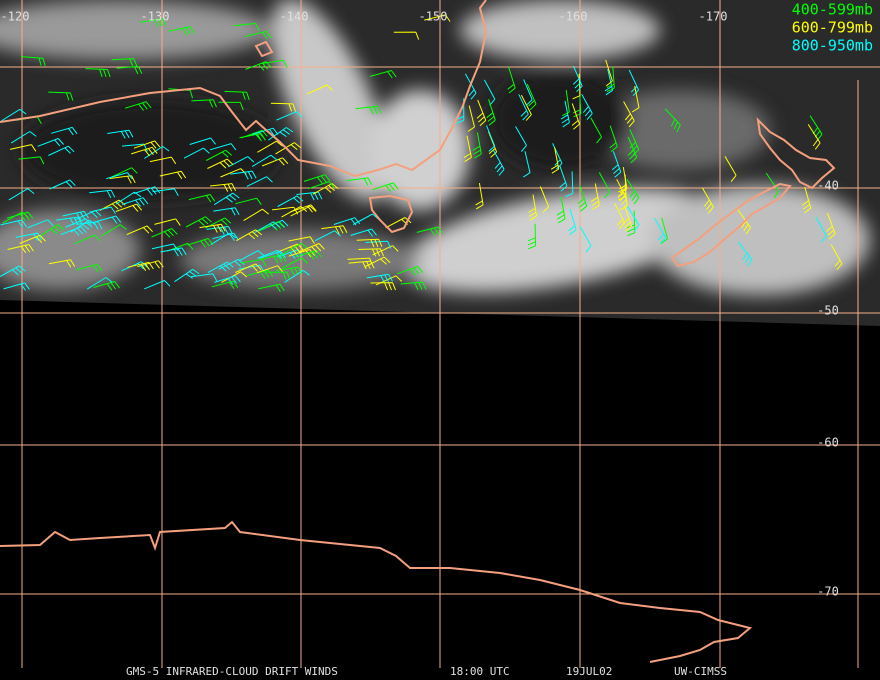  I want to click on footer-source: UW-CIMSS, so click(700, 671).